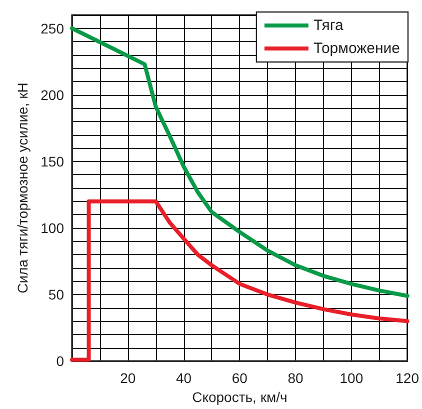 The image size is (422, 409). What do you see at coordinates (240, 378) in the screenshot?
I see `x-tick-label: 60` at bounding box center [240, 378].